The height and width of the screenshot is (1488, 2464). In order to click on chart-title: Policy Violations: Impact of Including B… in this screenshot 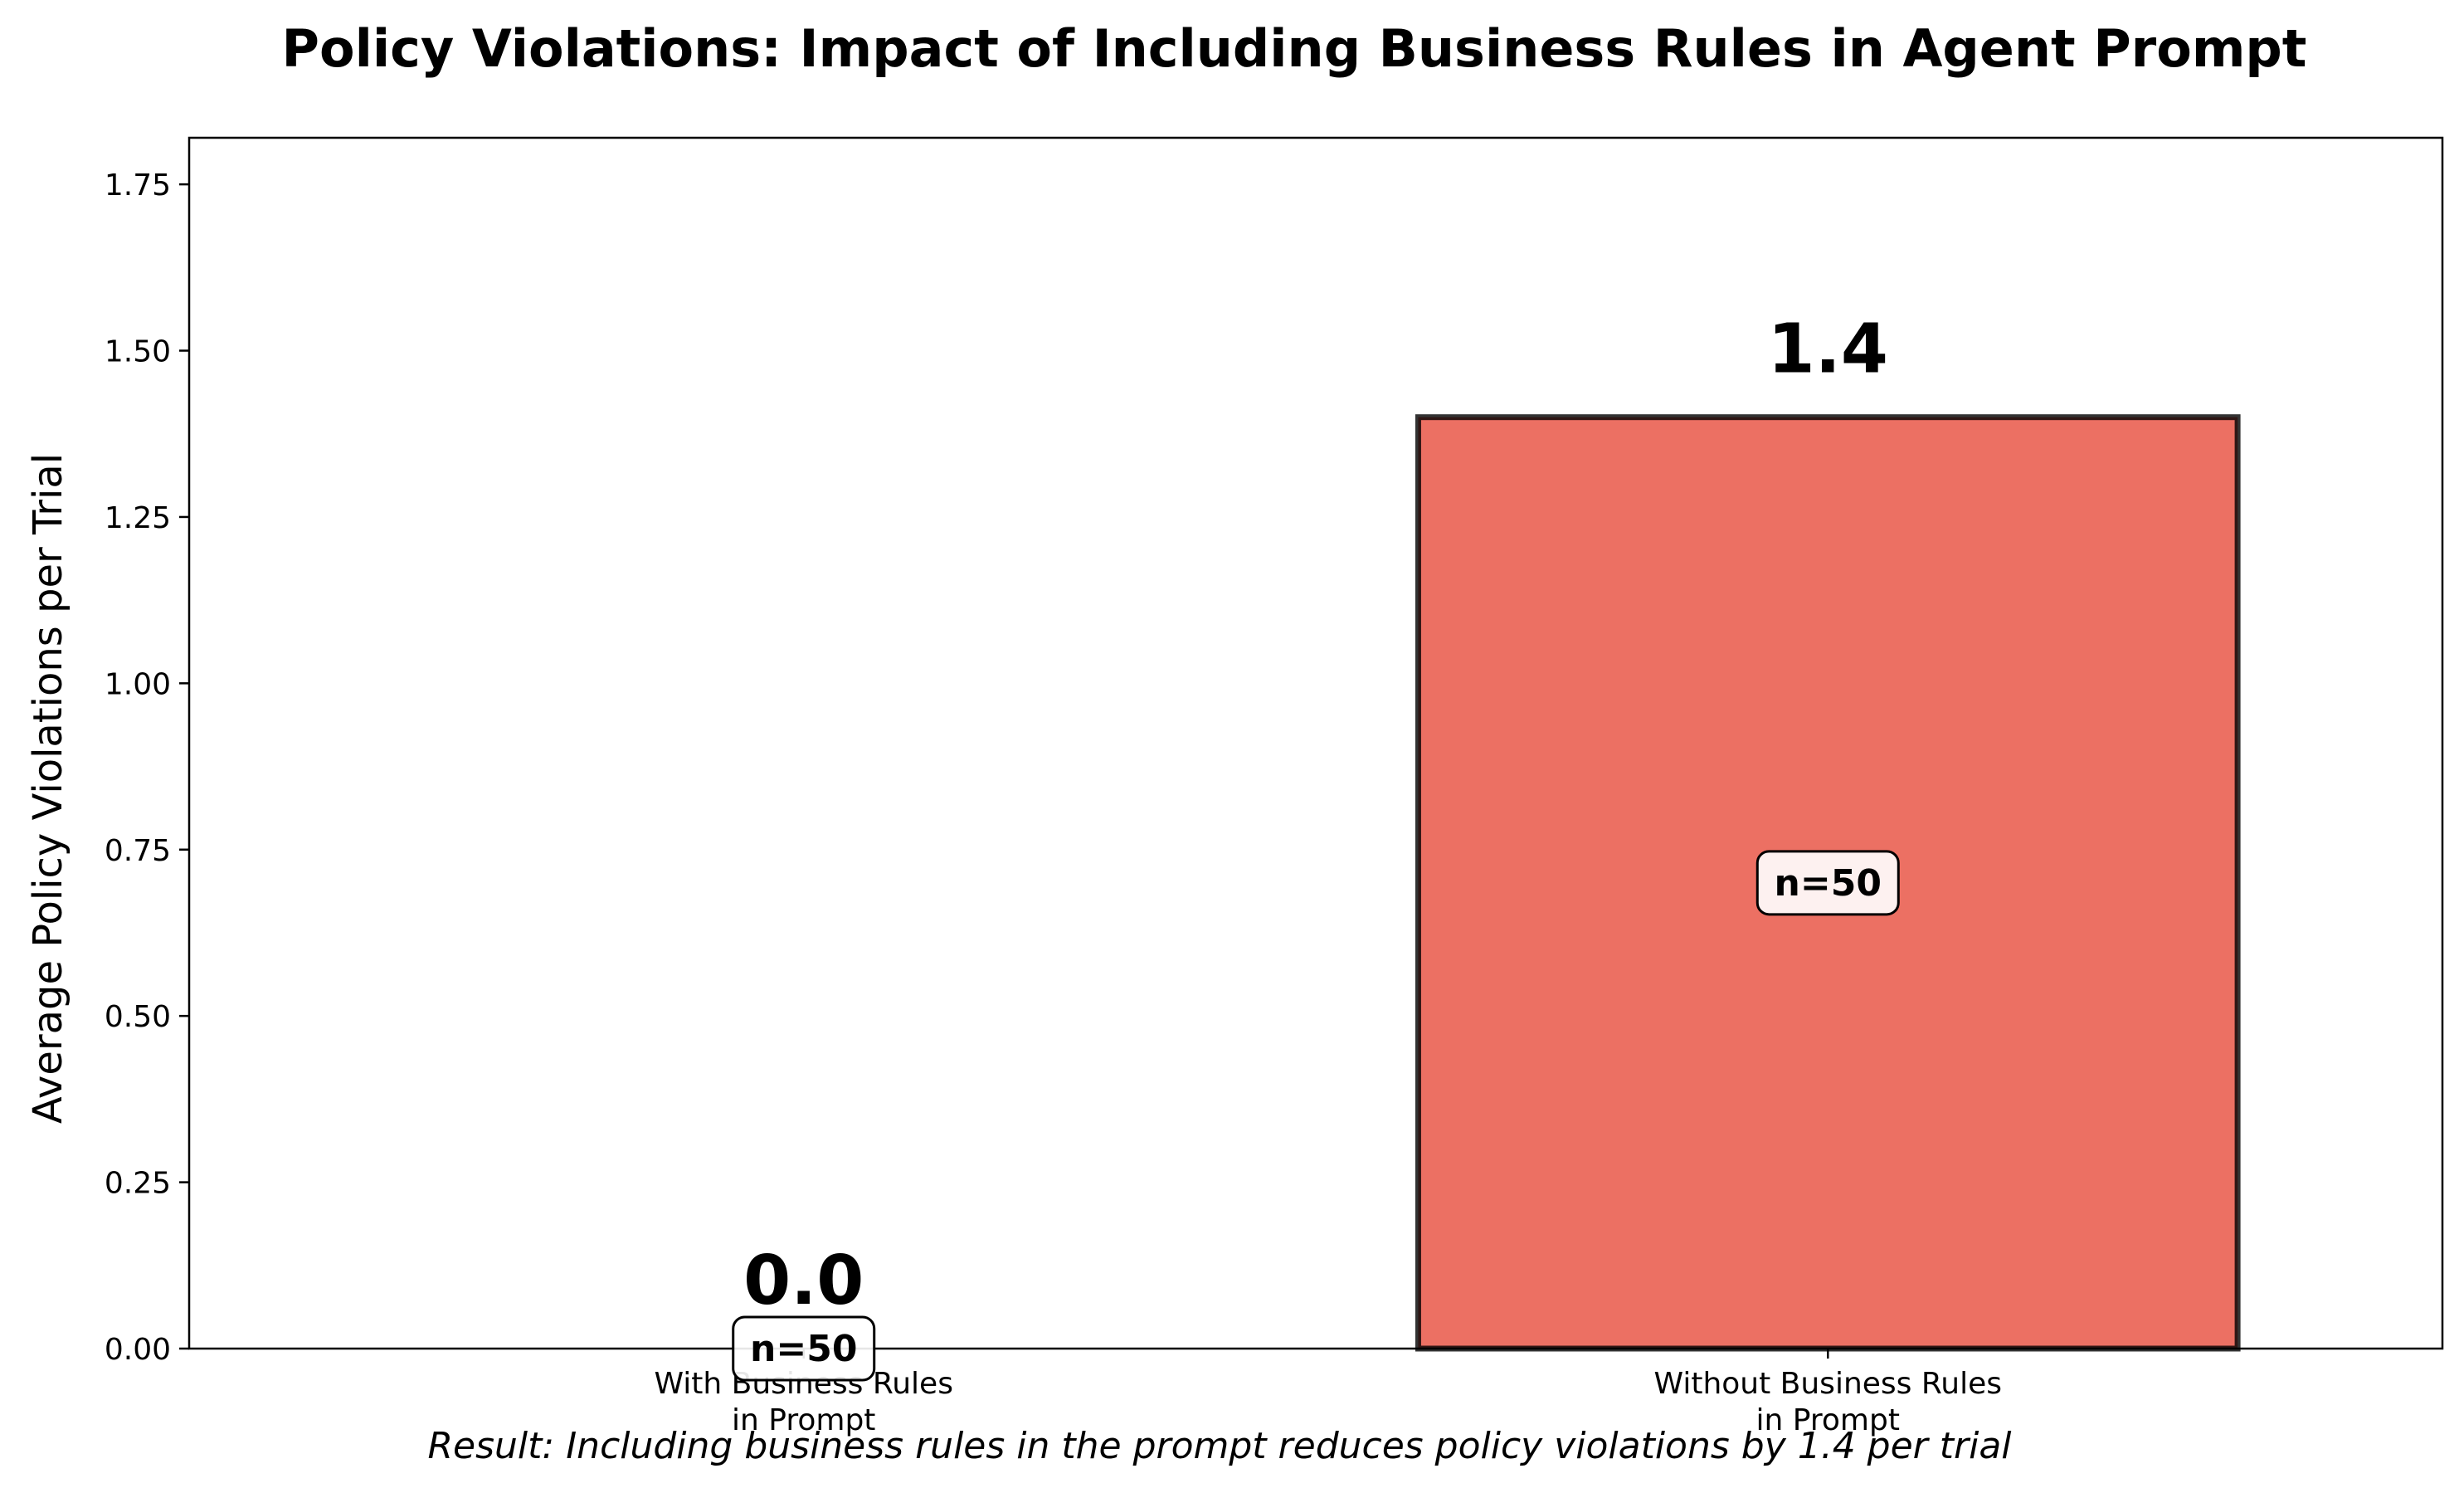, I will do `click(1294, 48)`.